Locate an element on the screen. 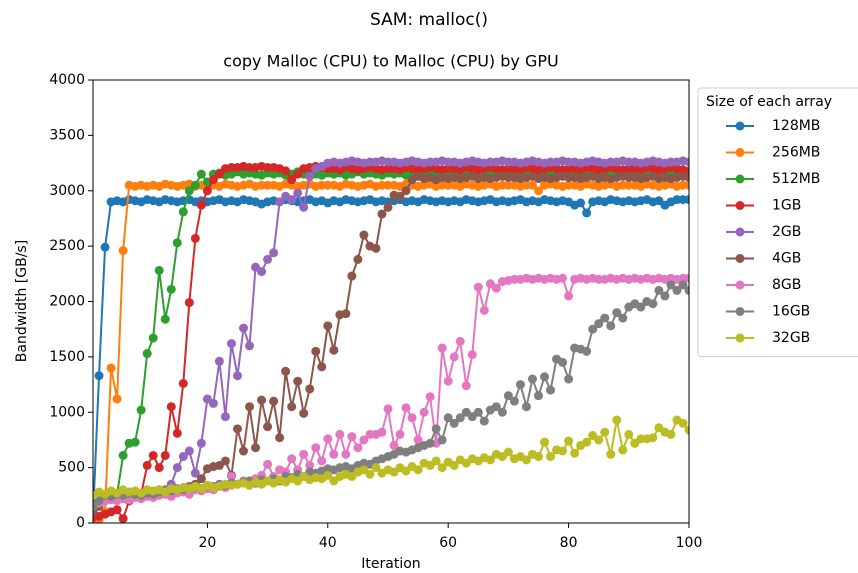 Image resolution: width=858 pixels, height=573 pixels. x-tick-label: 80 is located at coordinates (569, 543).